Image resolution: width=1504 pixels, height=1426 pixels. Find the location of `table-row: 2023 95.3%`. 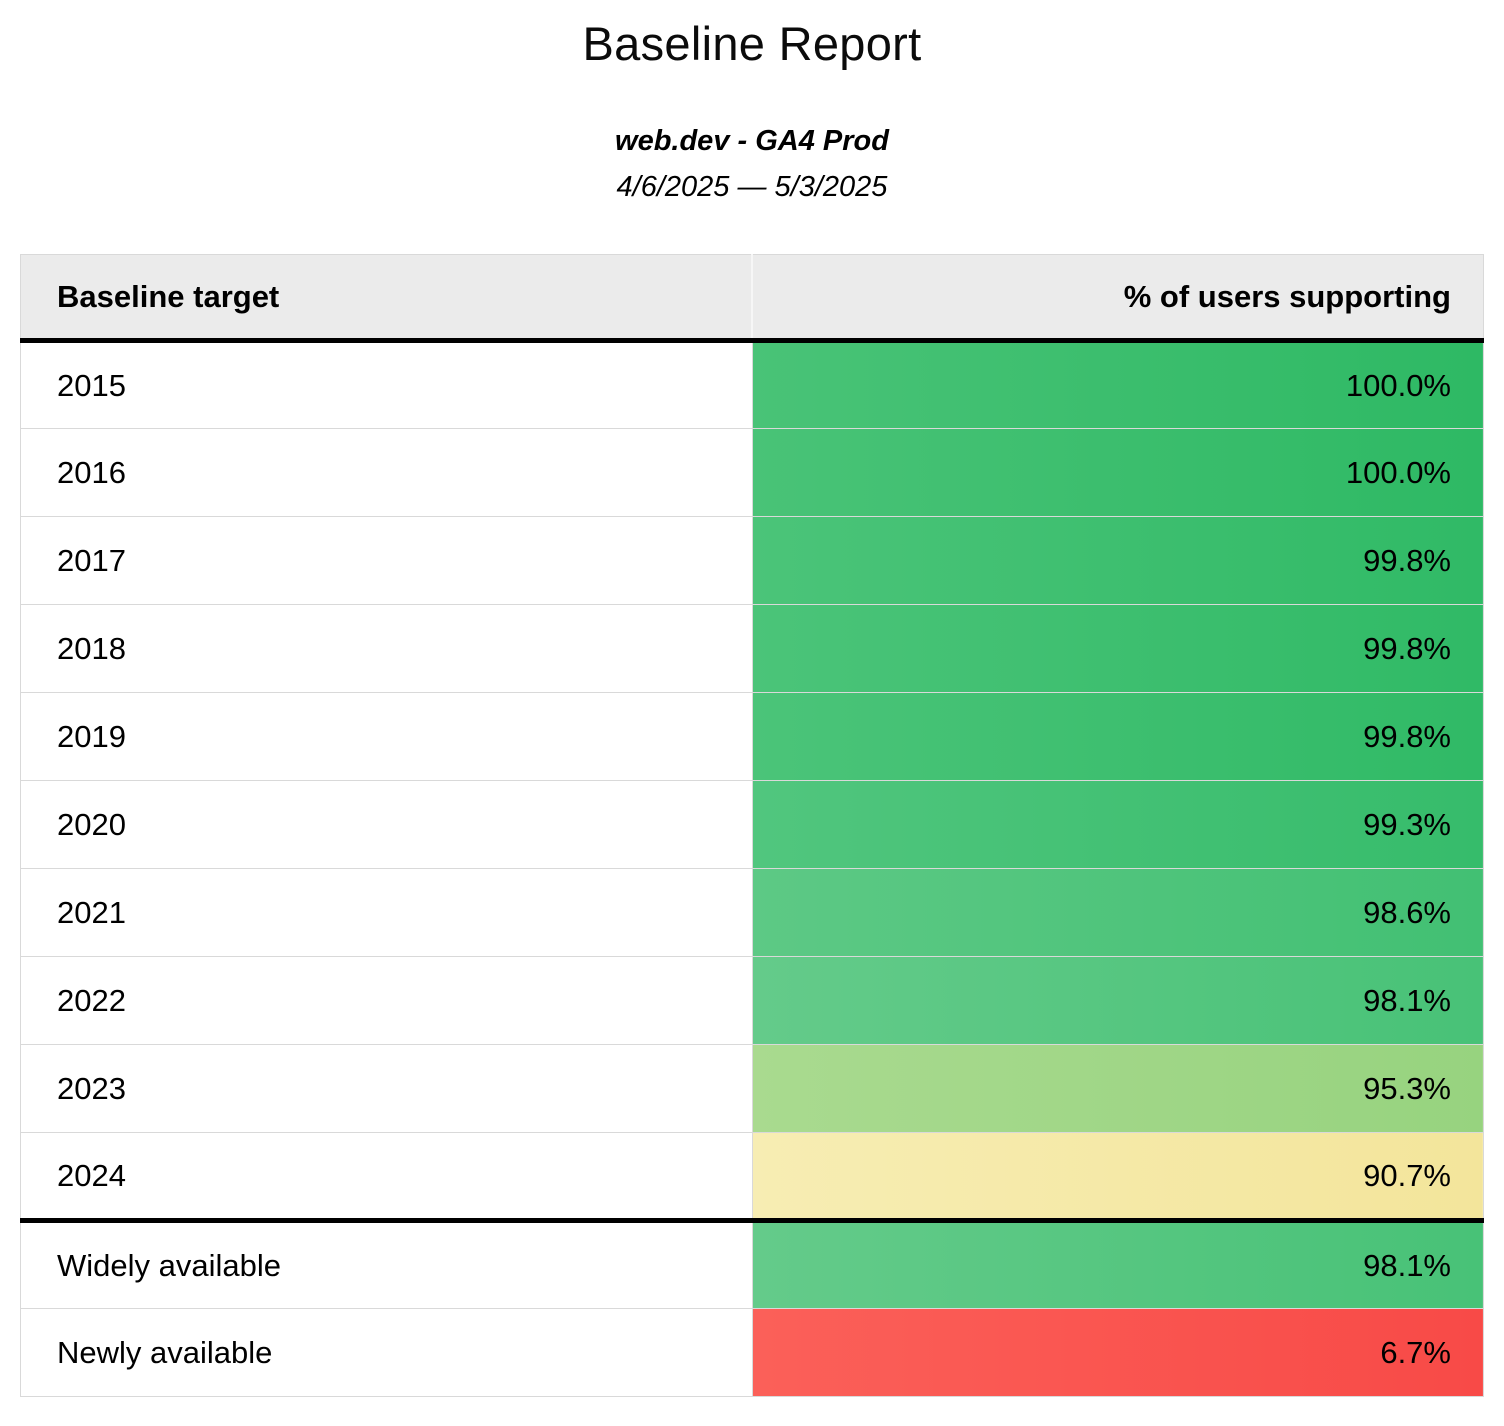

table-row: 2023 95.3% is located at coordinates (752, 1088).